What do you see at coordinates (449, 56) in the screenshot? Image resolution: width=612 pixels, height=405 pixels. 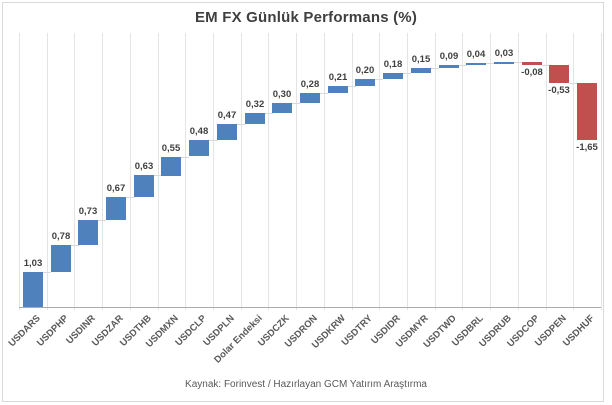 I see `data-label-USDTWD: 0,09` at bounding box center [449, 56].